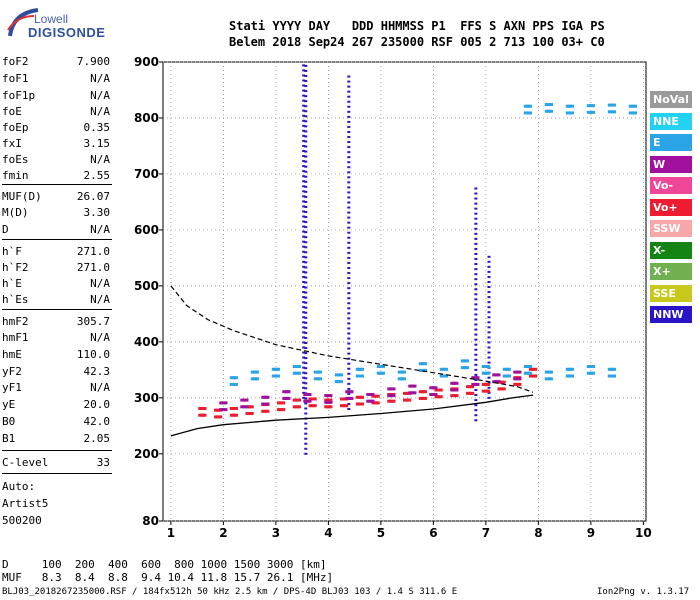 This screenshot has height=600, width=700. I want to click on x-tick-label: 4, so click(328, 533).